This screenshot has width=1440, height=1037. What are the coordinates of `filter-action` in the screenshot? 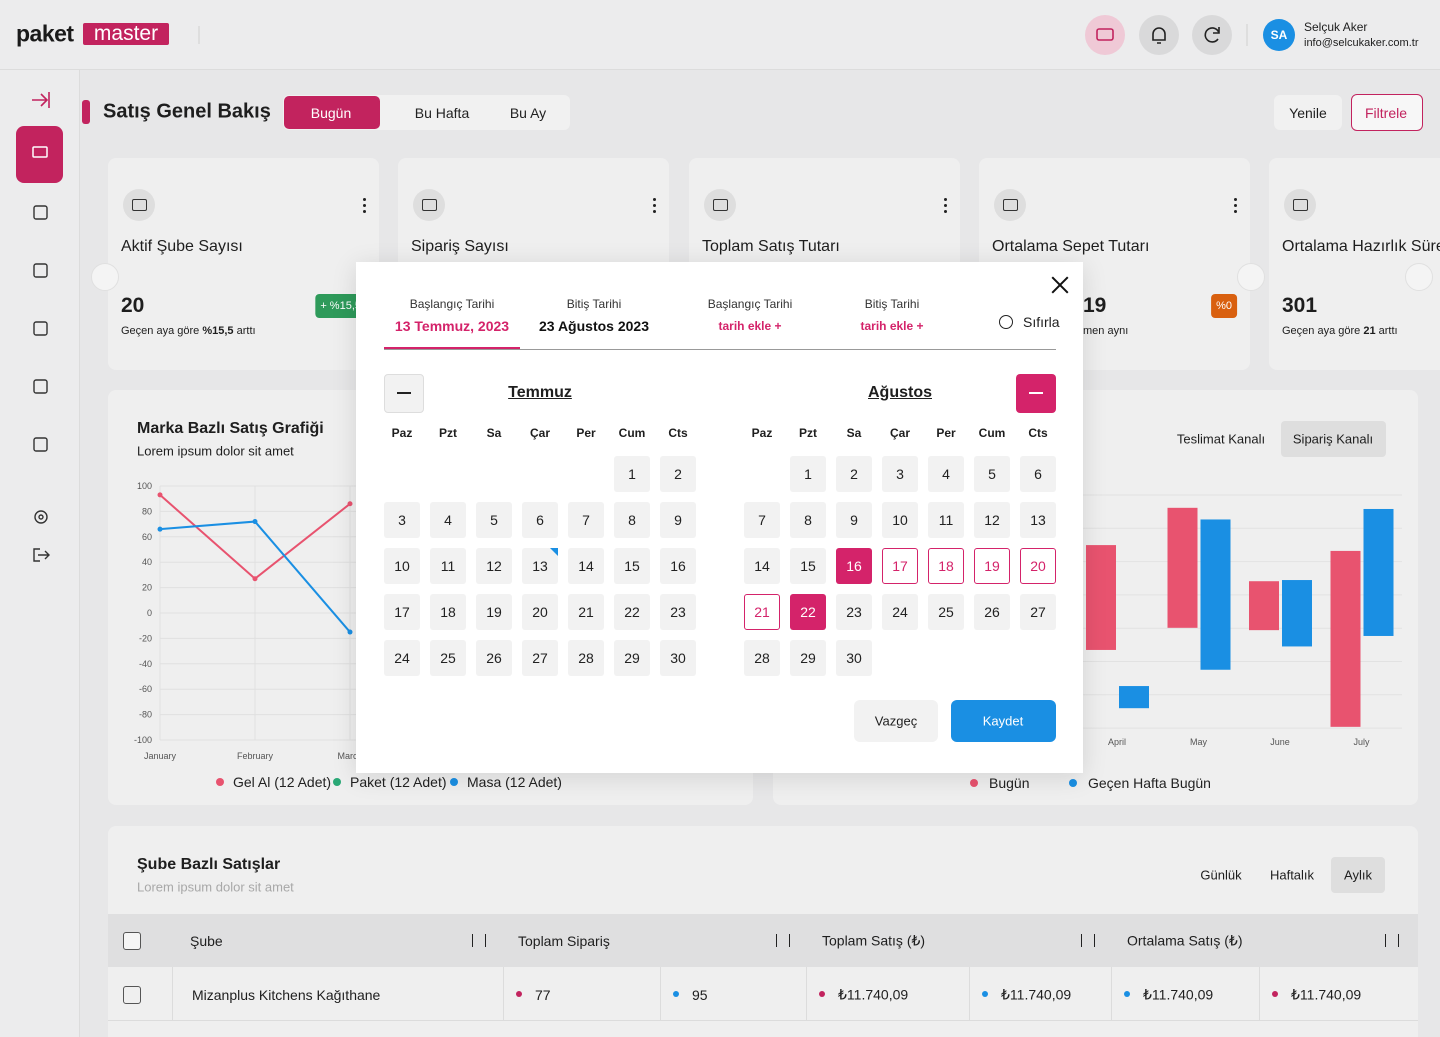 It's located at (1387, 112).